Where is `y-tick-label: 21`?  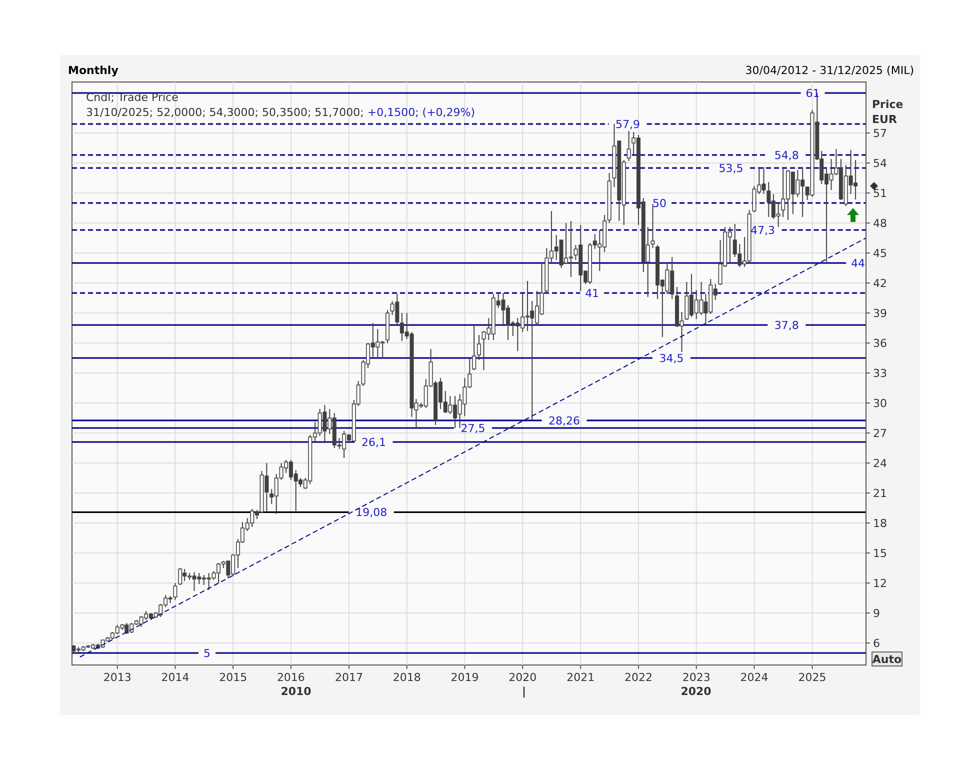
y-tick-label: 21 is located at coordinates (880, 493).